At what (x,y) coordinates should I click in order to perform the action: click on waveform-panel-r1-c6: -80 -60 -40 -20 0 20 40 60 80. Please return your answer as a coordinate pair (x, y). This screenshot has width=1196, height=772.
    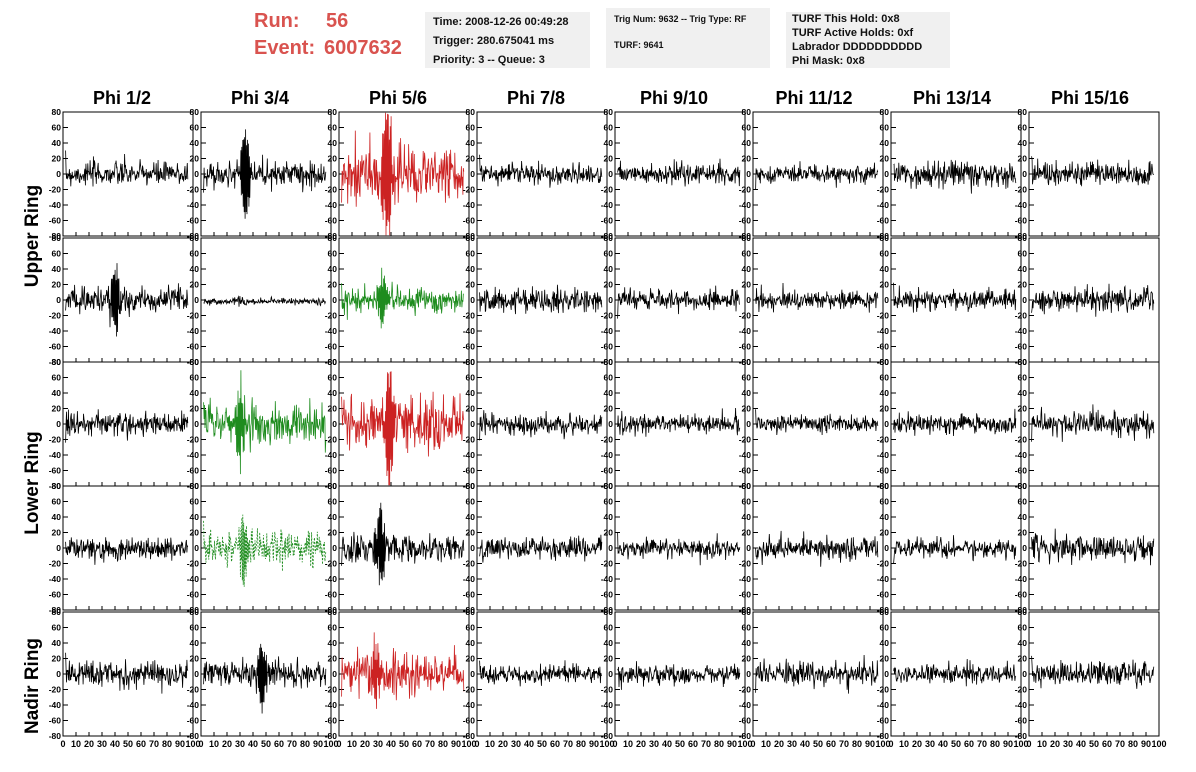
    Looking at the image, I should click on (949, 300).